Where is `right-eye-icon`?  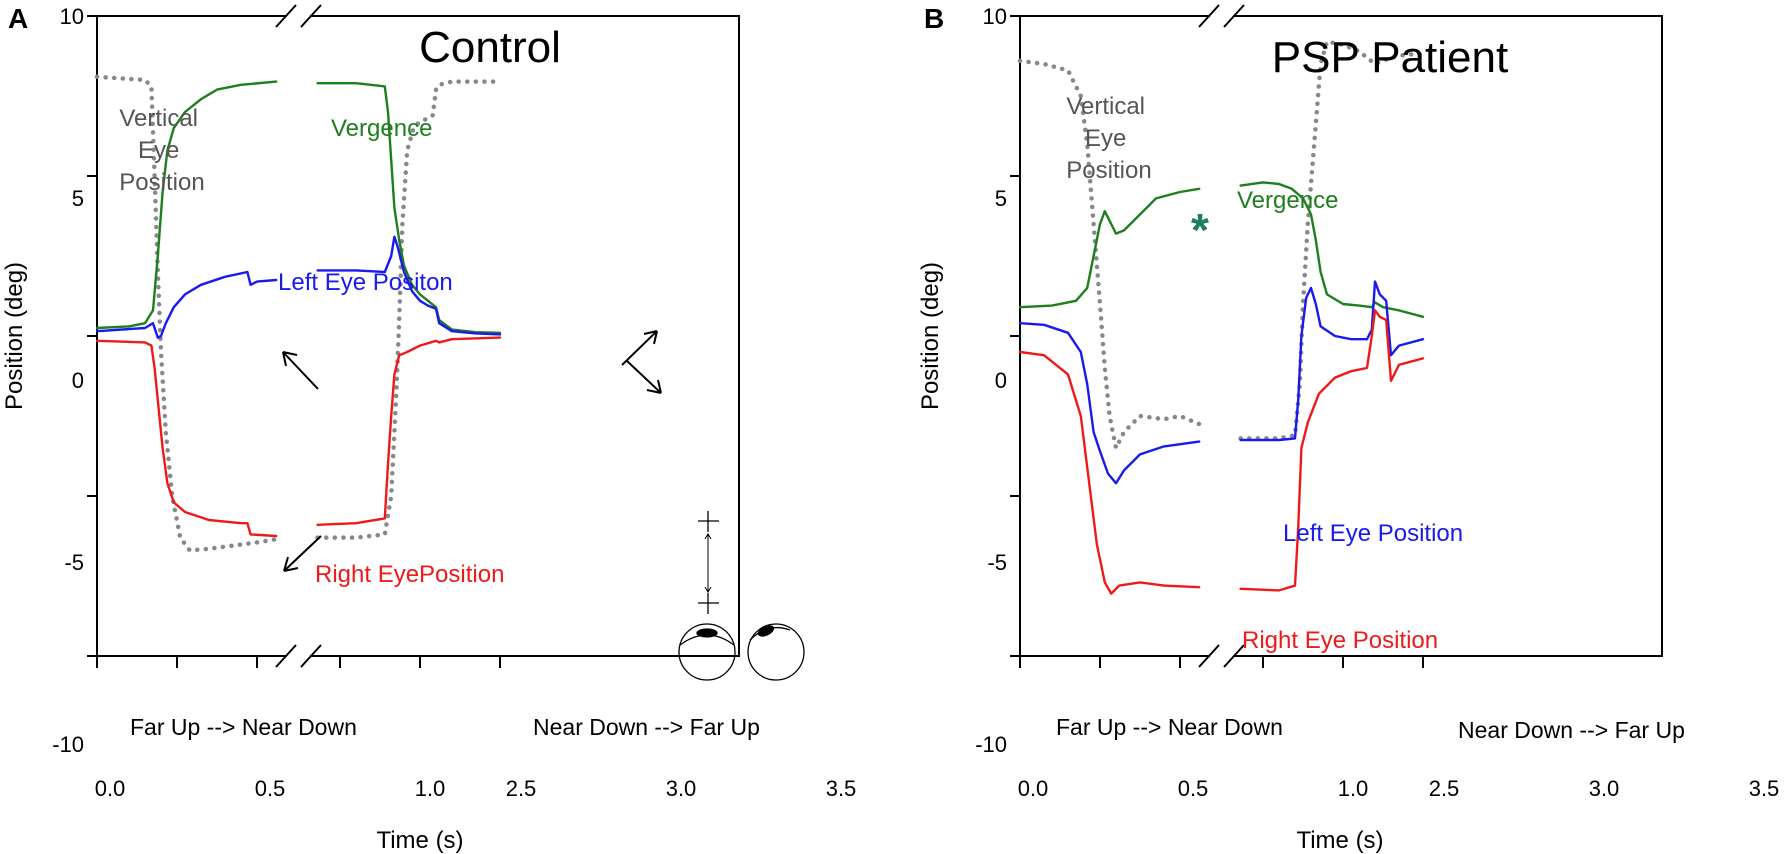 right-eye-icon is located at coordinates (776, 652).